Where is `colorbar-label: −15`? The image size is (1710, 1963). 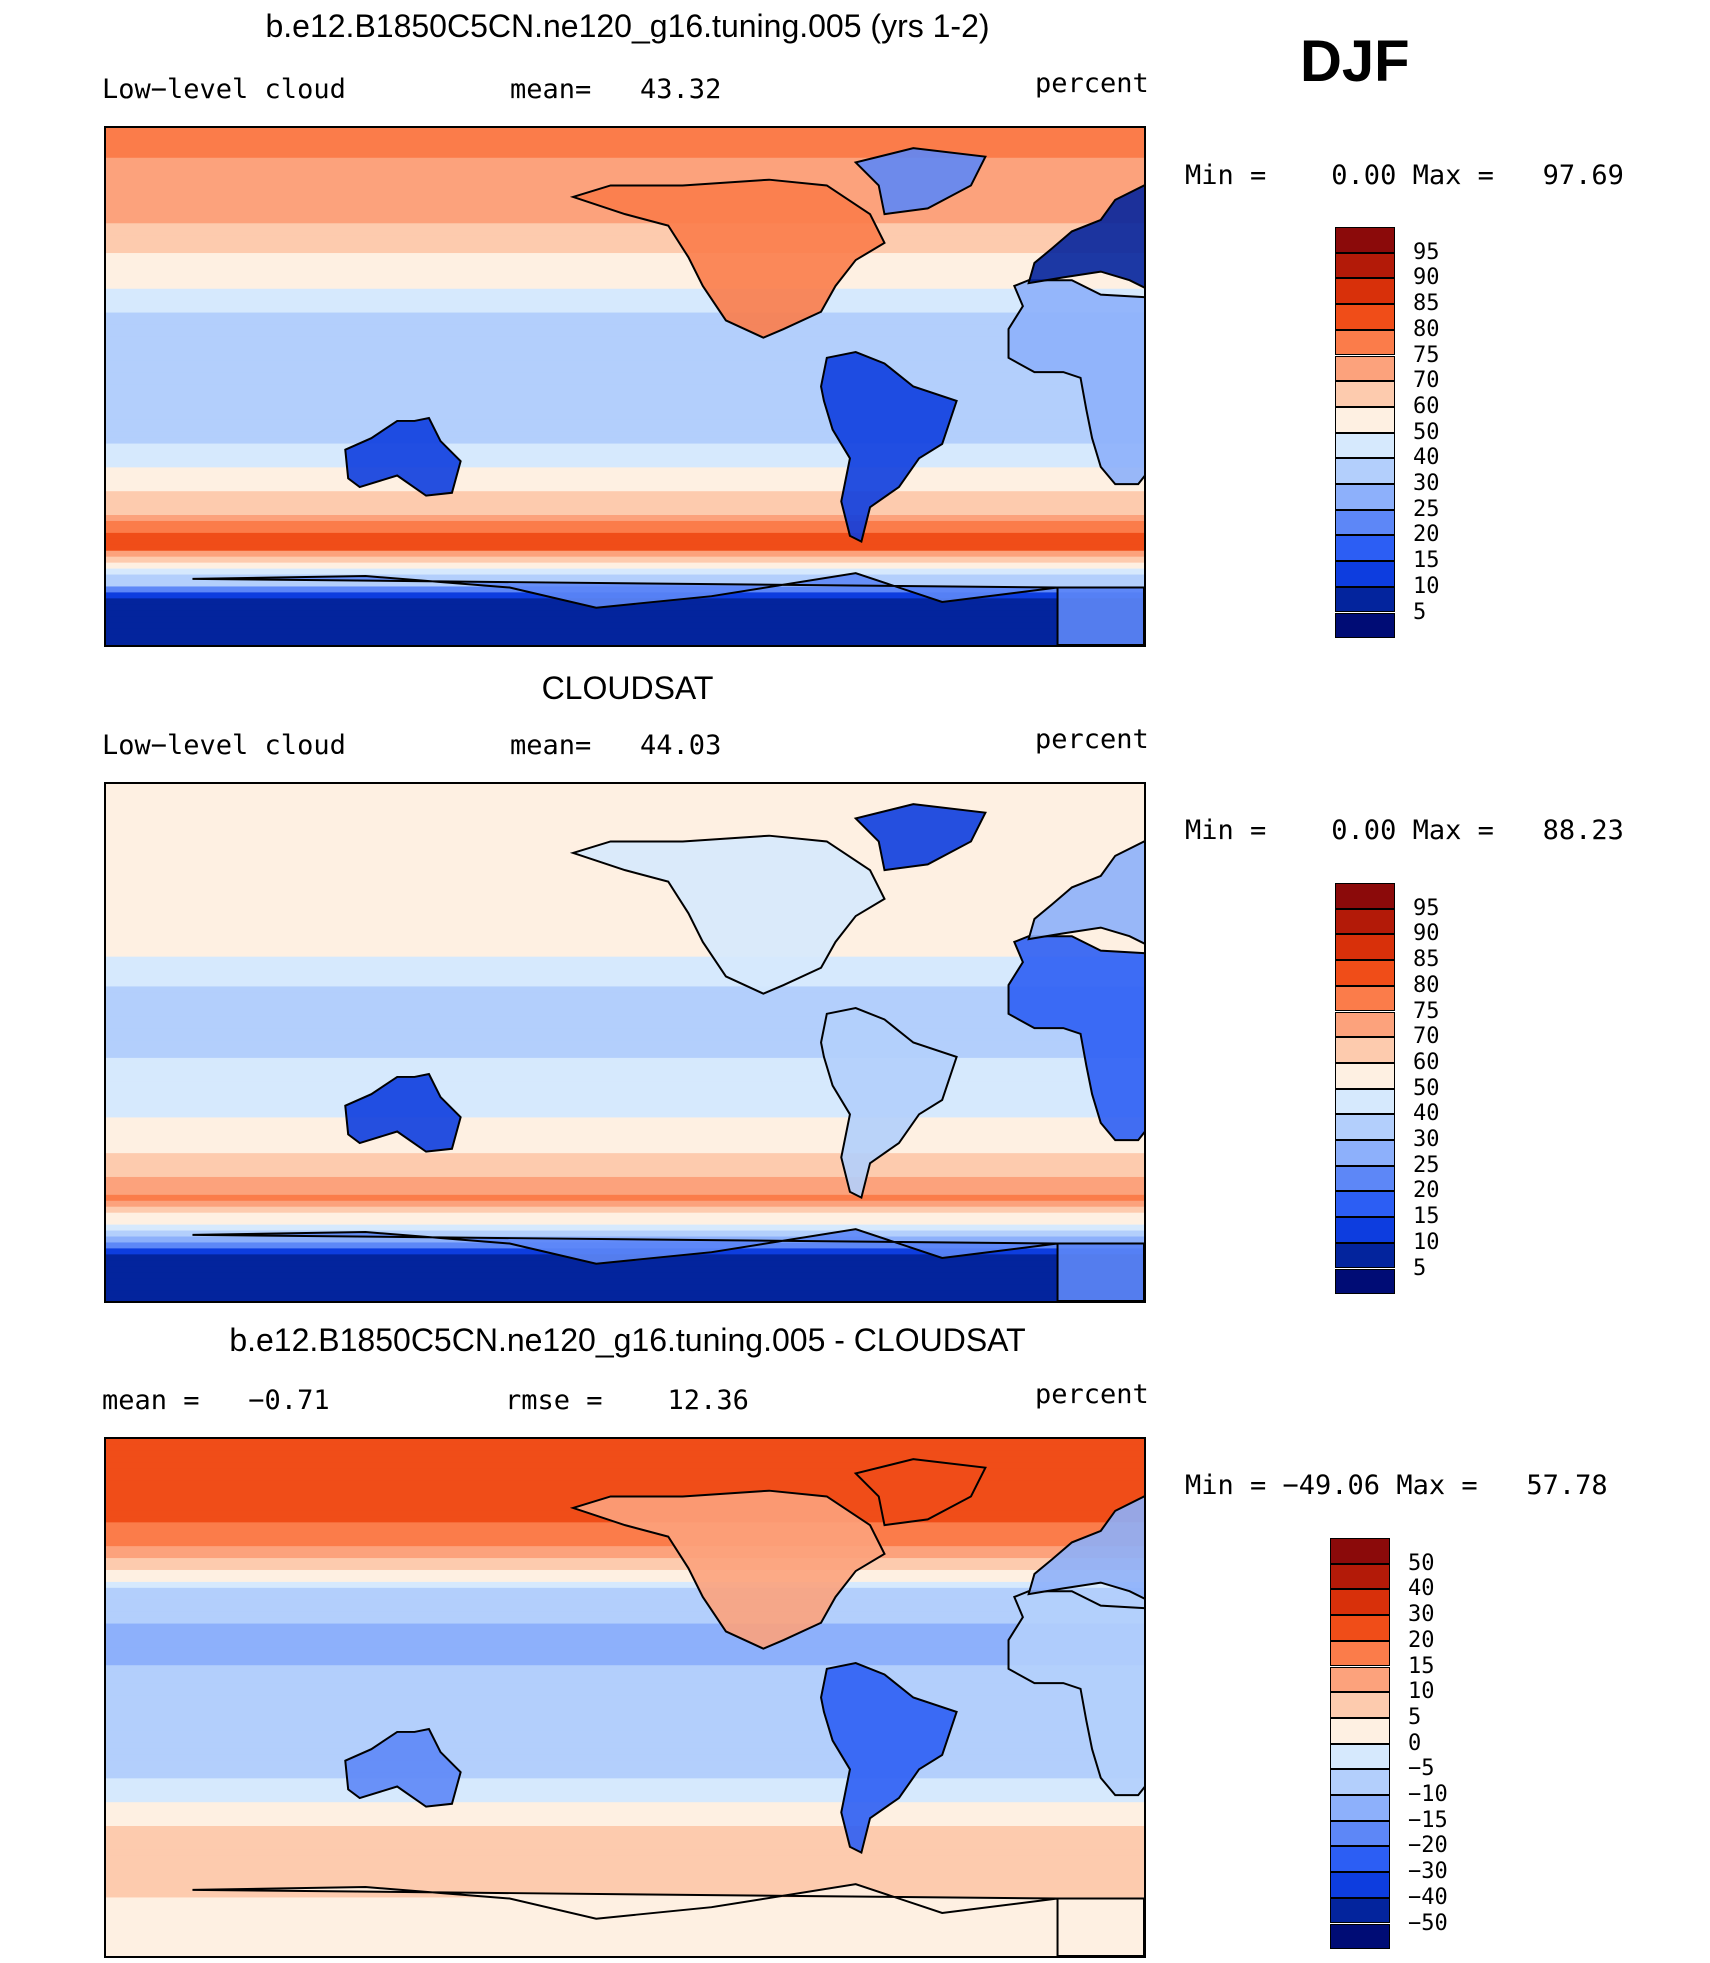 colorbar-label: −15 is located at coordinates (1428, 1820).